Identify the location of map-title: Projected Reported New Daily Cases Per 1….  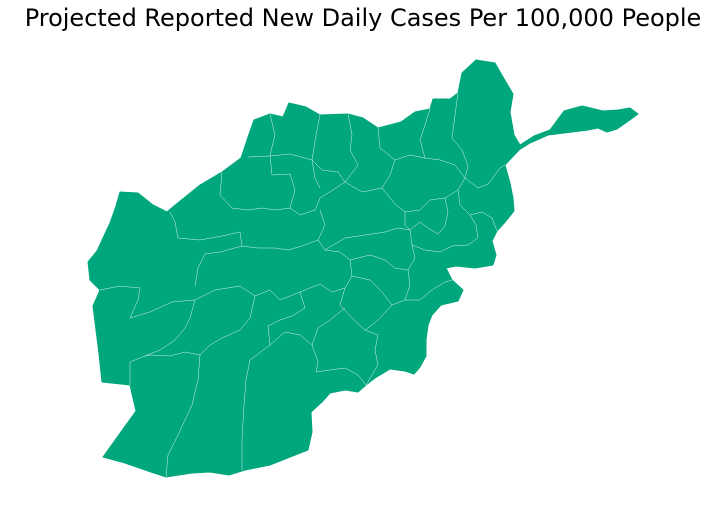
(363, 18).